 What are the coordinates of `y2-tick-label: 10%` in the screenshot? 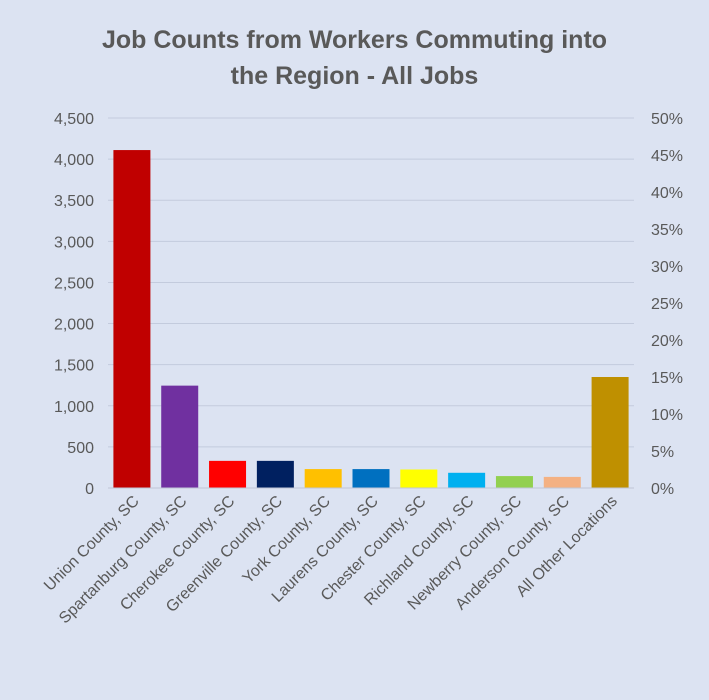 It's located at (667, 415).